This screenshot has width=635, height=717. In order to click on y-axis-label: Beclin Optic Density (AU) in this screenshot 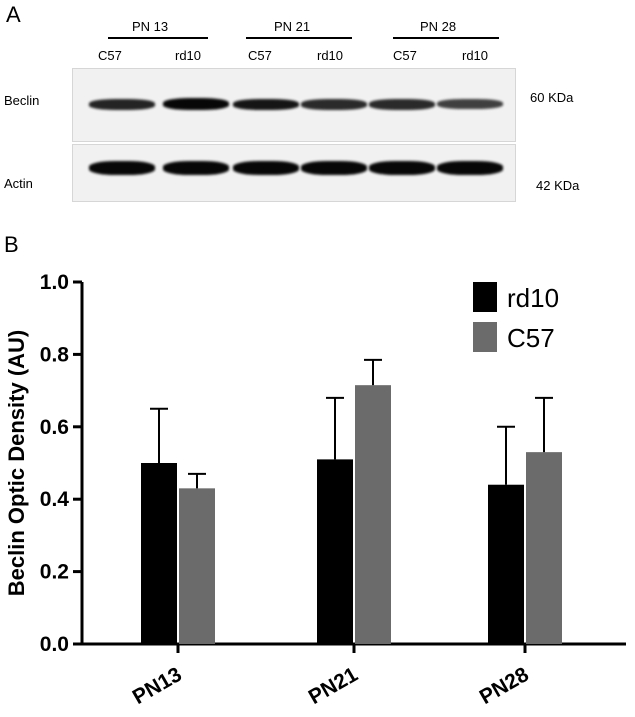, I will do `click(16, 463)`.